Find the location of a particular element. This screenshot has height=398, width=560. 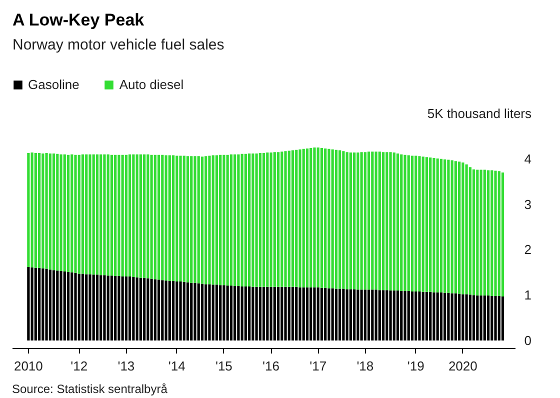

x-tick-label: '14 is located at coordinates (177, 366).